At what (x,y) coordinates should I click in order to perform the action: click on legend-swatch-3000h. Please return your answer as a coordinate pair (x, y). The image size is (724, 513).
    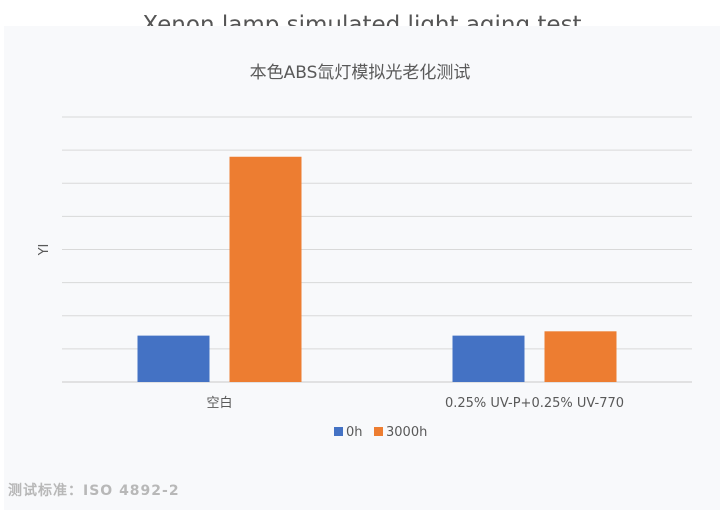
    Looking at the image, I should click on (378, 431).